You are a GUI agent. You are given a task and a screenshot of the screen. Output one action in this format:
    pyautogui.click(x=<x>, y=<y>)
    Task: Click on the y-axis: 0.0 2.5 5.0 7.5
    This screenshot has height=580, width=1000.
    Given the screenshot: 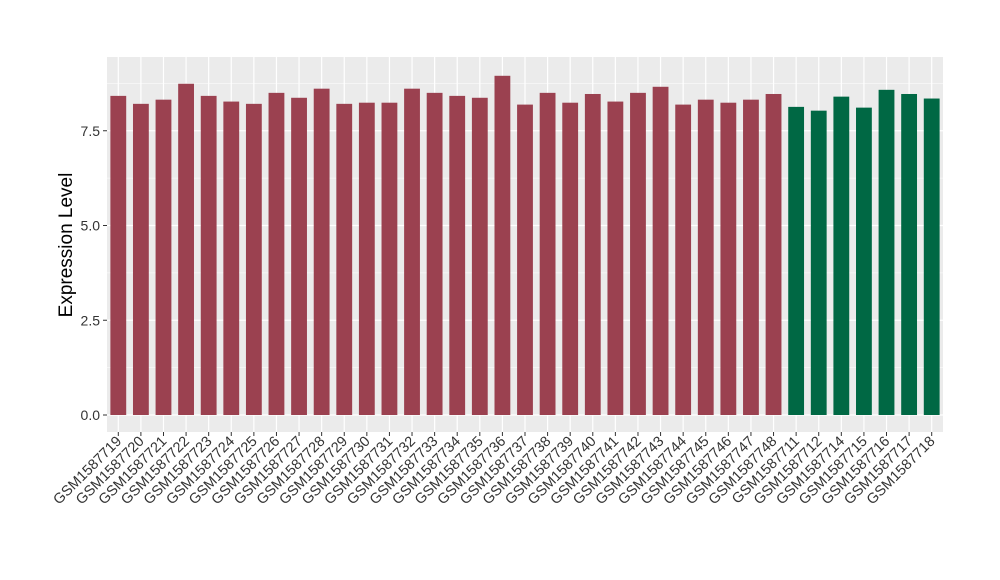 What is the action you would take?
    pyautogui.click(x=94, y=273)
    